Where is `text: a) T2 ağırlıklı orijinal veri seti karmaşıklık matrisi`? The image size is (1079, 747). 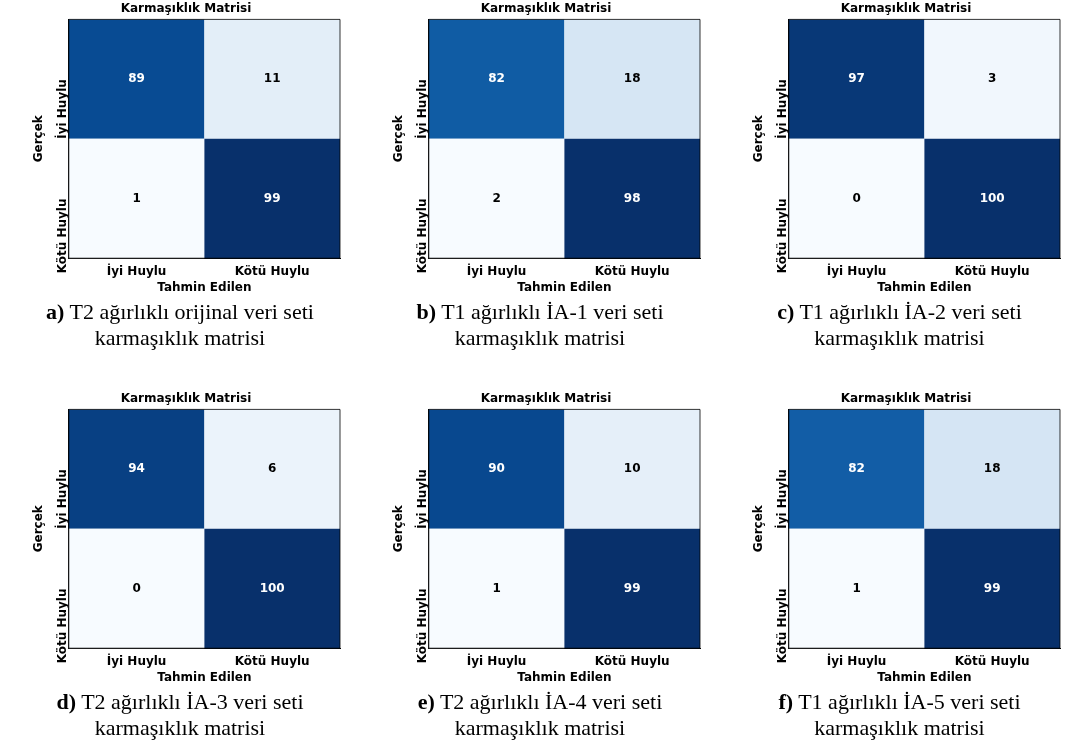
text: a) T2 ağırlıklı orijinal veri seti karmaşıklık matrisi is located at coordinates (180, 325).